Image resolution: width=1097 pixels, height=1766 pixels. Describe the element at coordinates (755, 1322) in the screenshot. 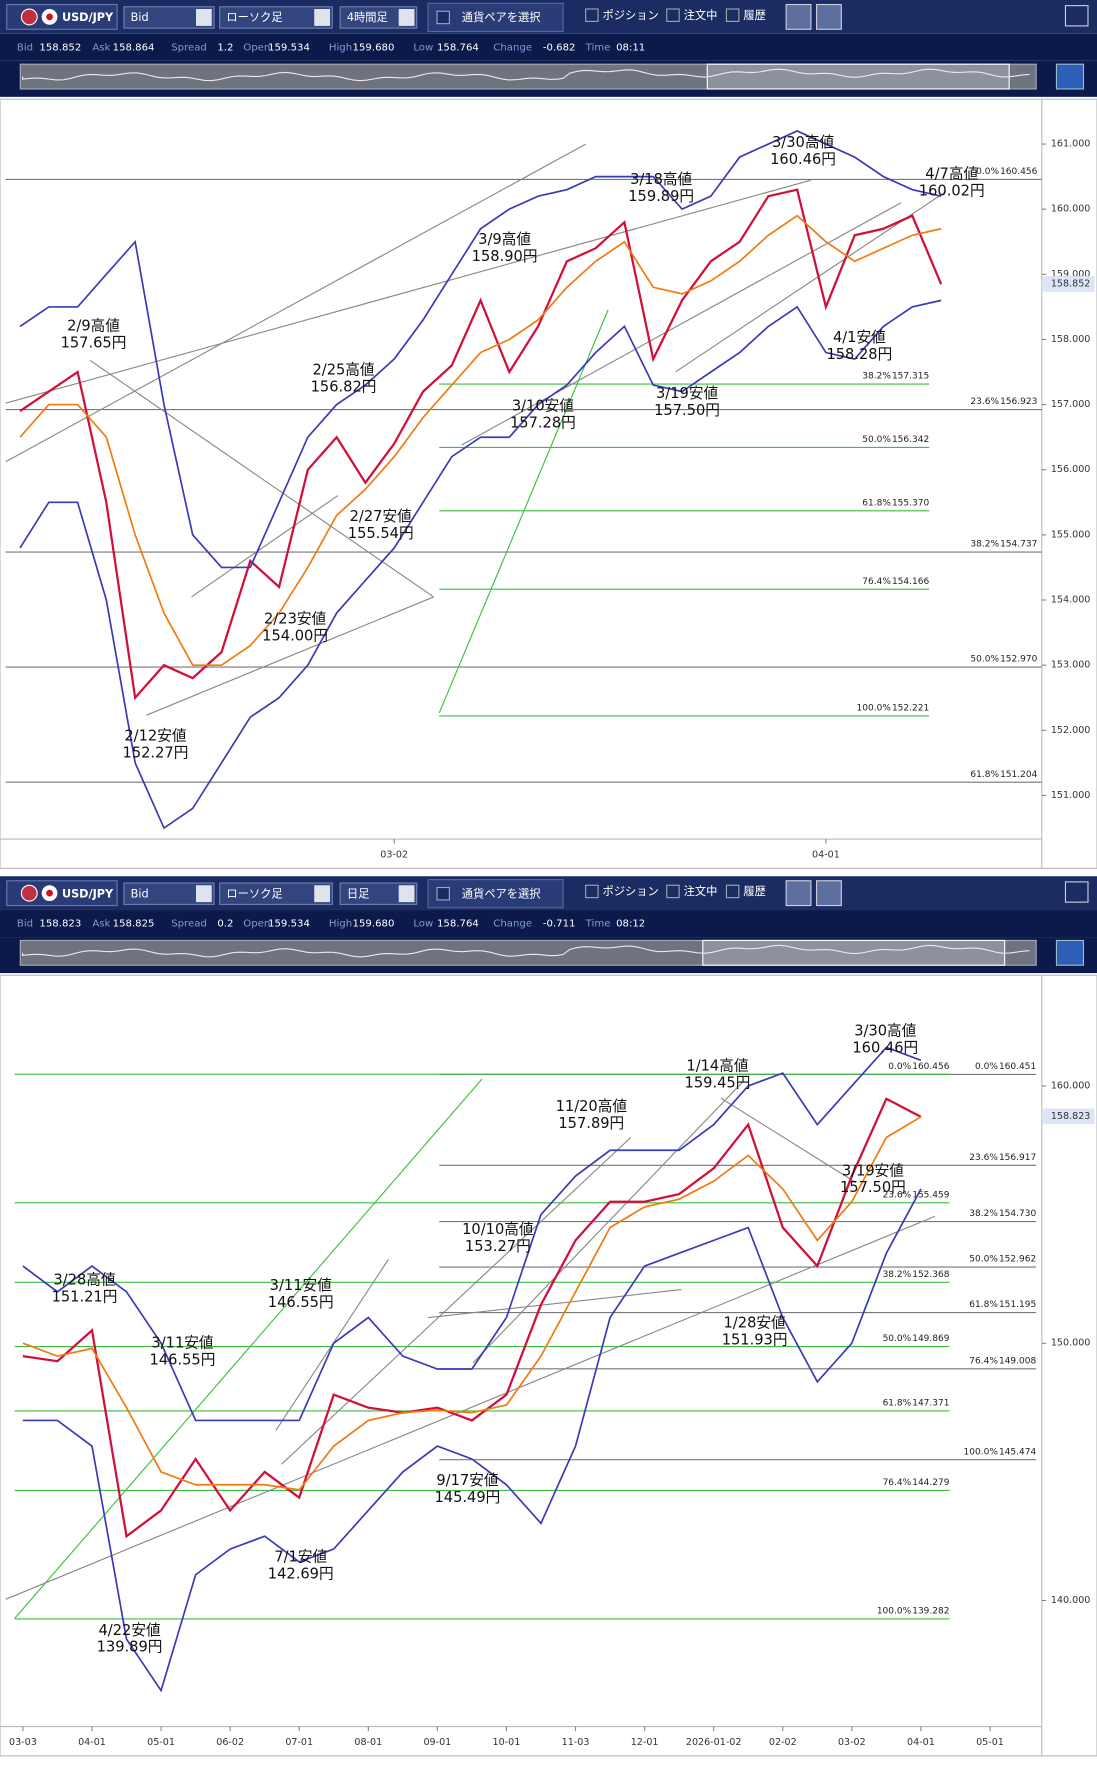

I see `annotation-date: 1/28安値` at that location.